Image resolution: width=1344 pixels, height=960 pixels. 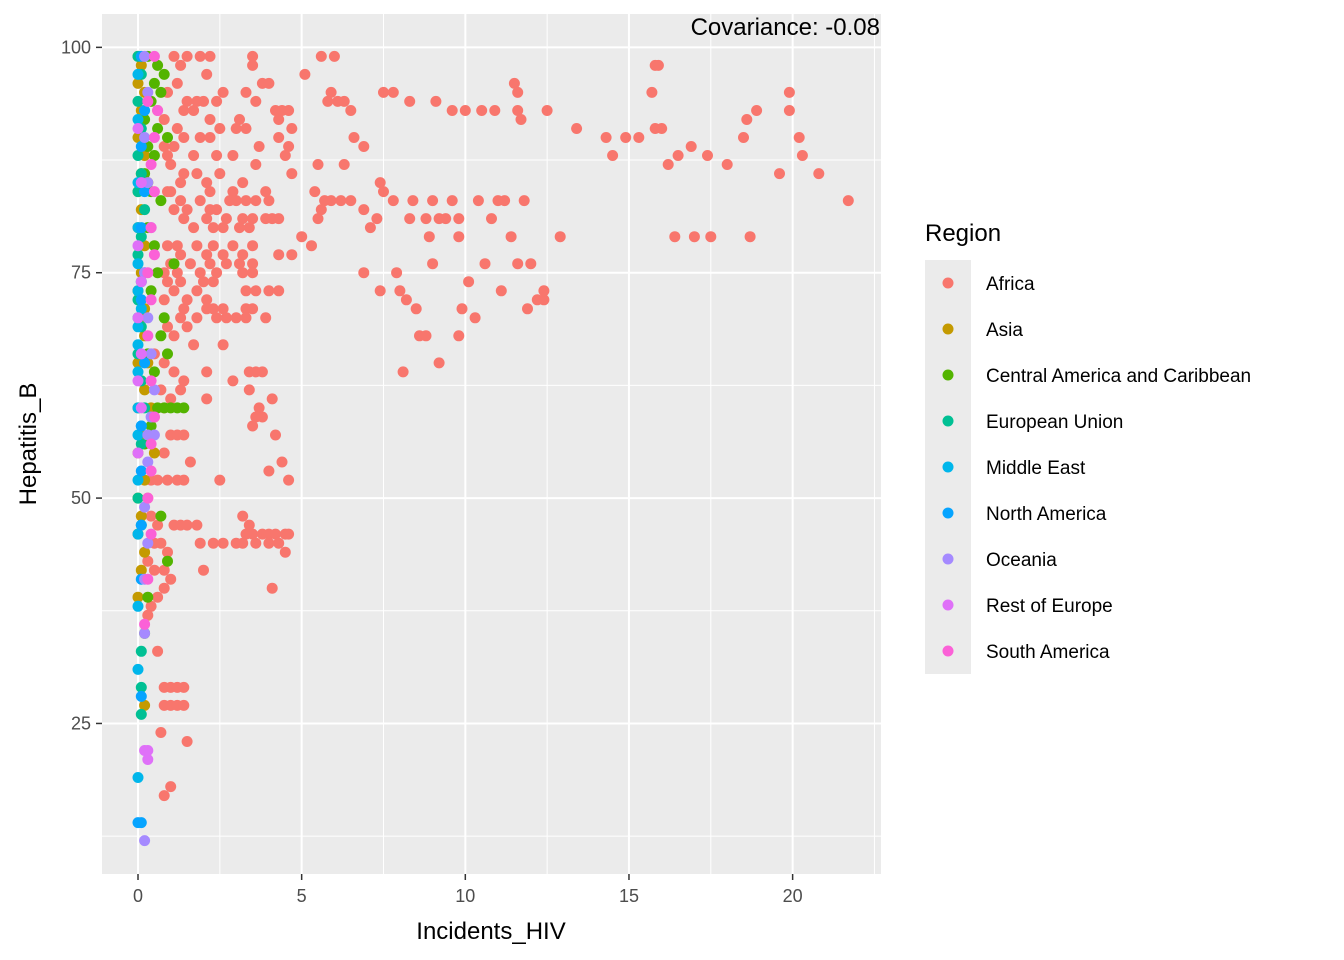 What do you see at coordinates (1118, 376) in the screenshot?
I see `legend-label: Central America and Caribbean` at bounding box center [1118, 376].